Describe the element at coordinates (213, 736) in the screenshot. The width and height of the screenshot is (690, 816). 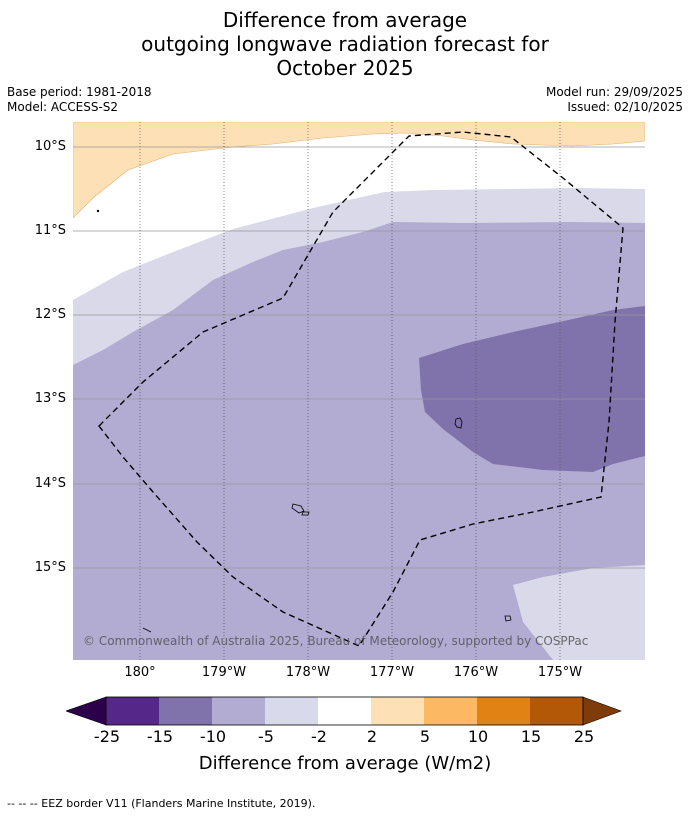
I see `colorbar-tick-3: -10` at that location.